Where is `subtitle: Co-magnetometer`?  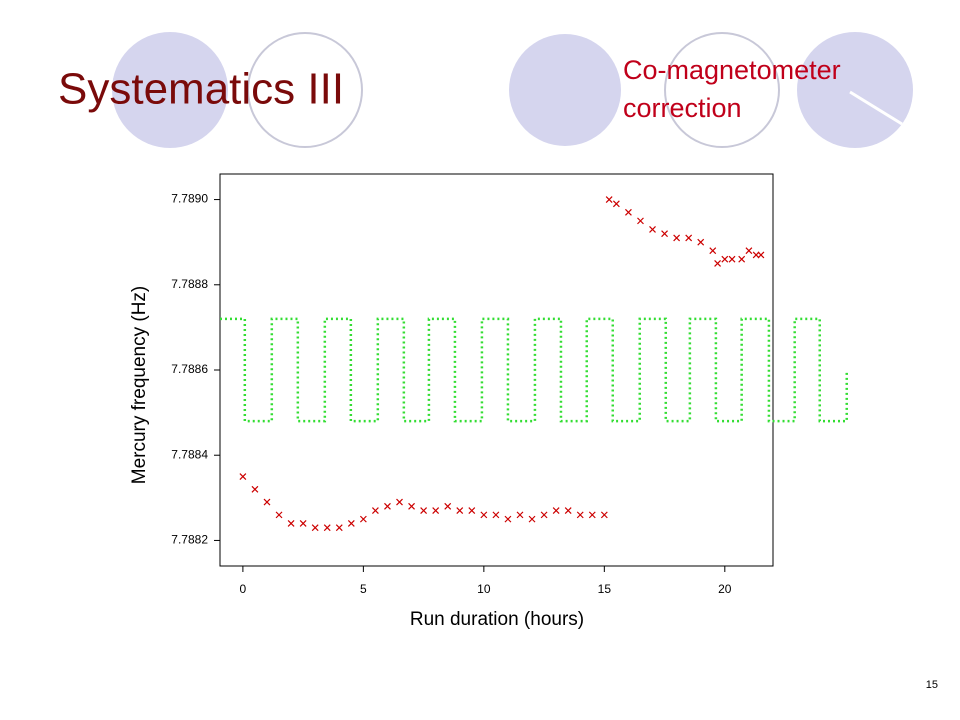
subtitle: Co-magnetometer is located at coordinates (732, 70).